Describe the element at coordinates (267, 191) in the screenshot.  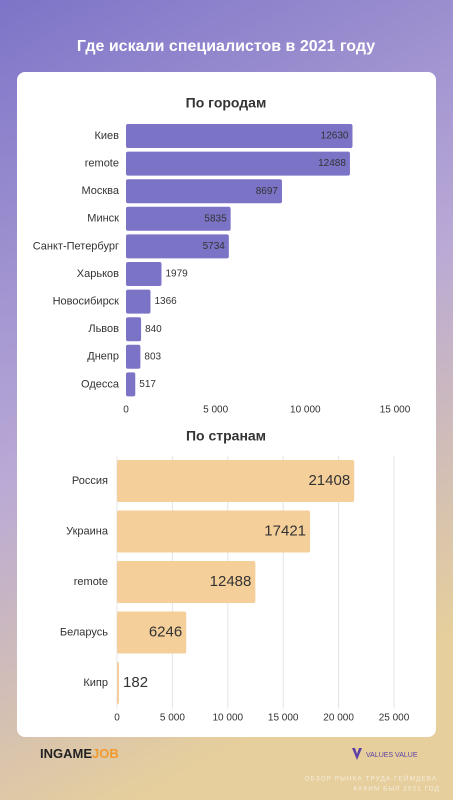
I see `value-label: 8697` at that location.